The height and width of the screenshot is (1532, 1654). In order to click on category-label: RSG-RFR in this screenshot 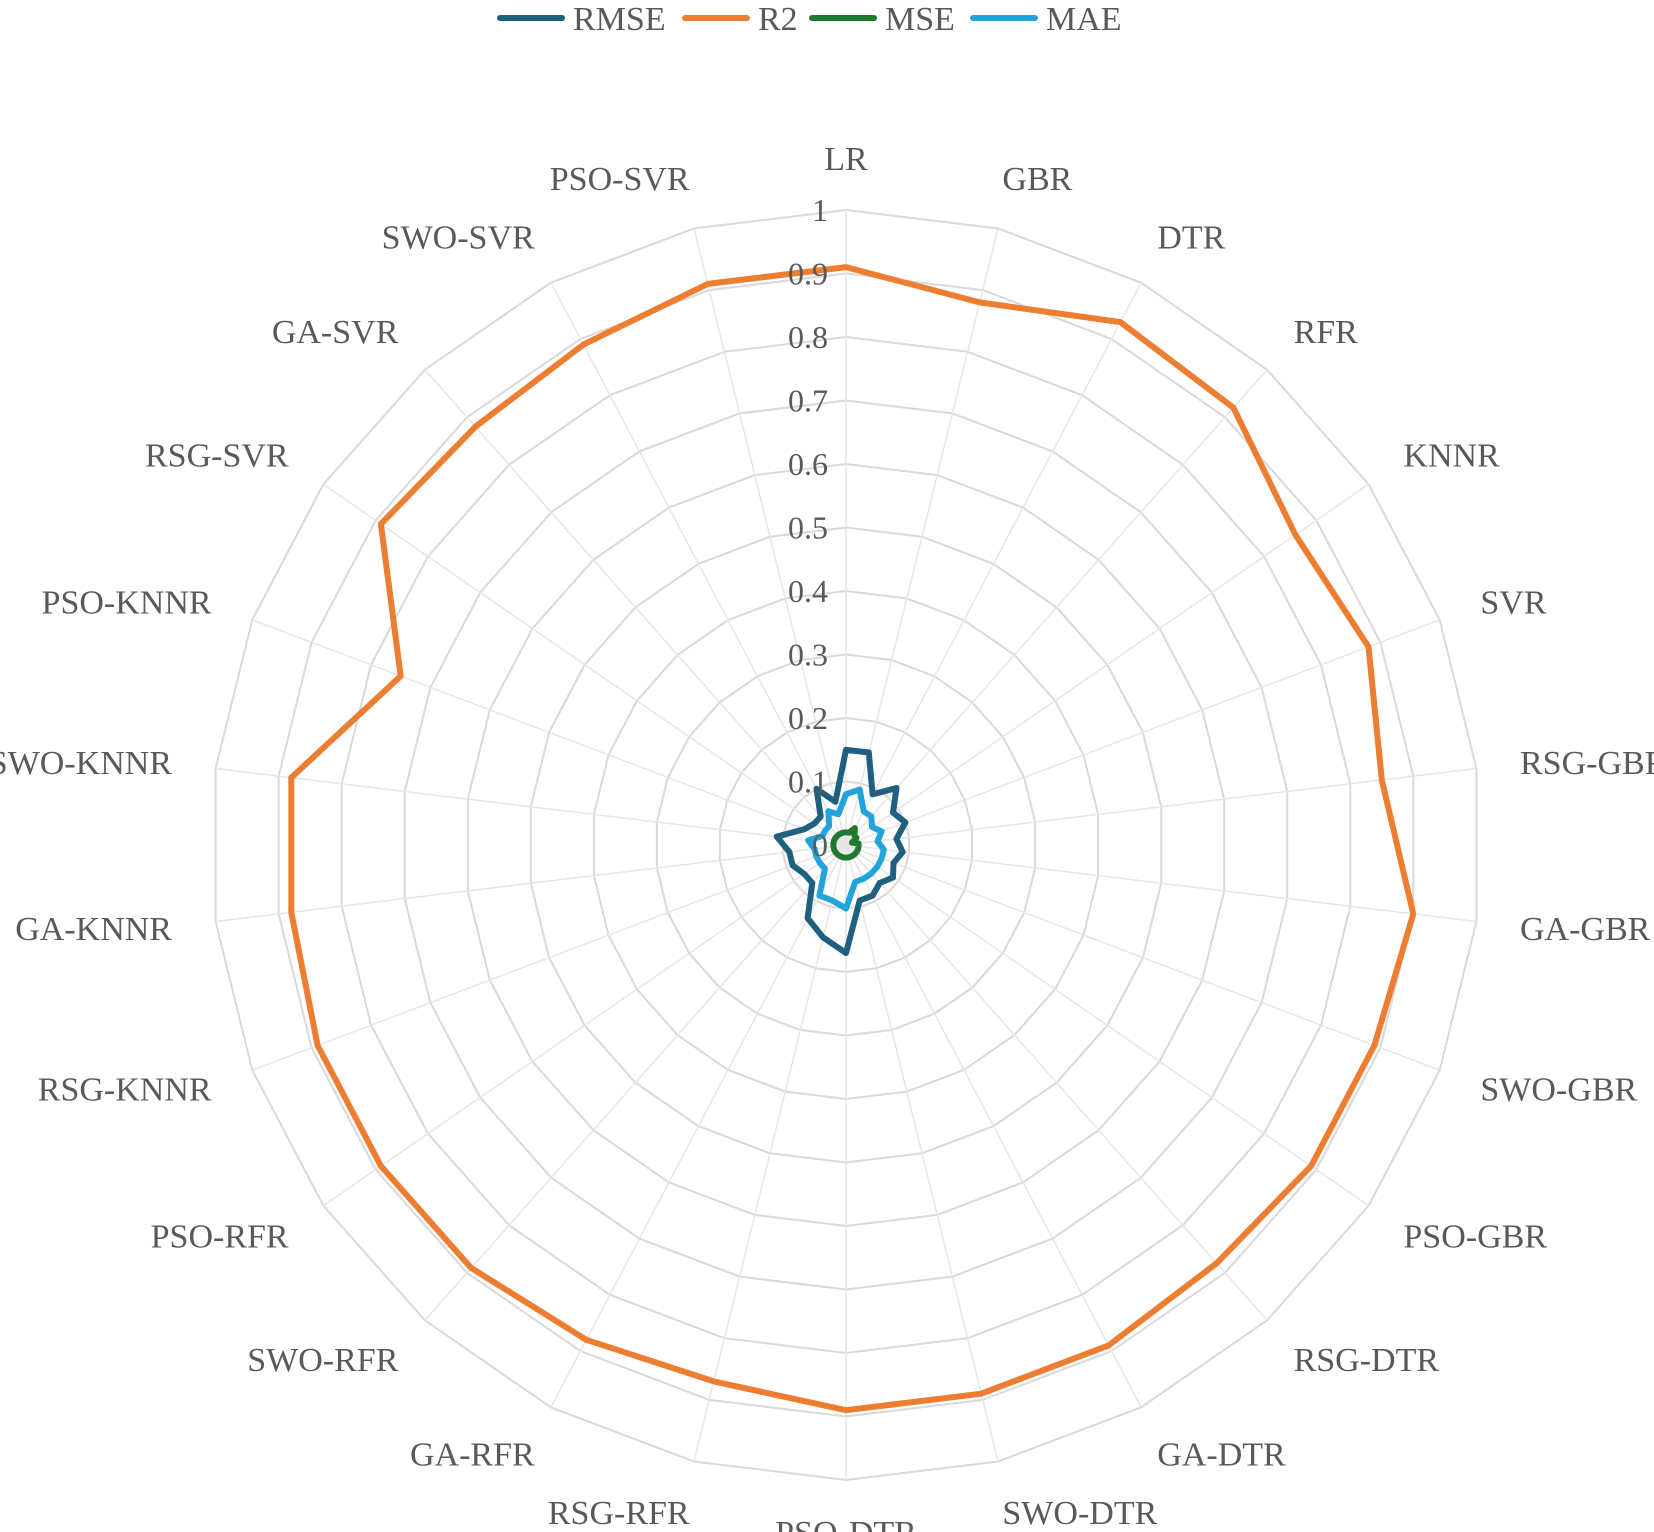, I will do `click(619, 1513)`.